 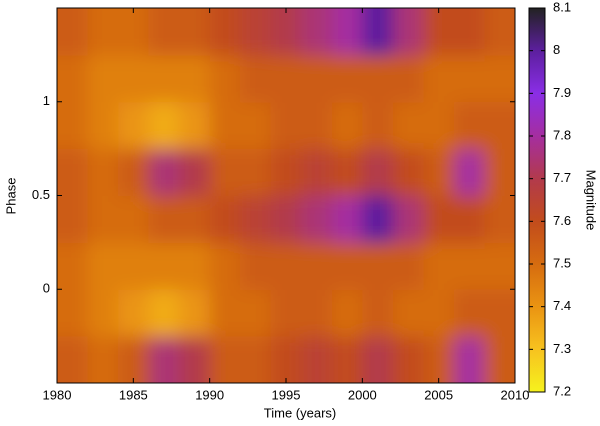 I want to click on colorbar-tick-label: 7.5, so click(x=562, y=262).